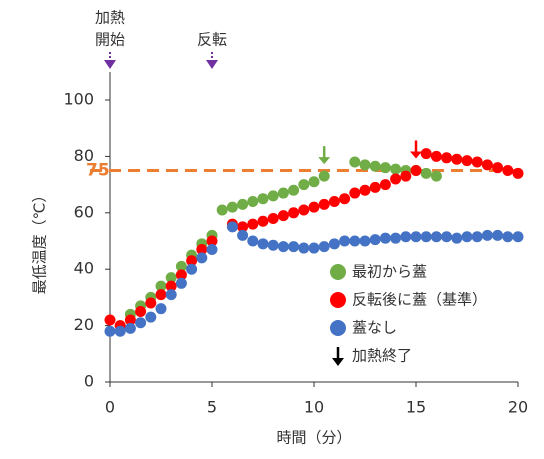  I want to click on x-axis-label: 時間（分）, so click(313, 438).